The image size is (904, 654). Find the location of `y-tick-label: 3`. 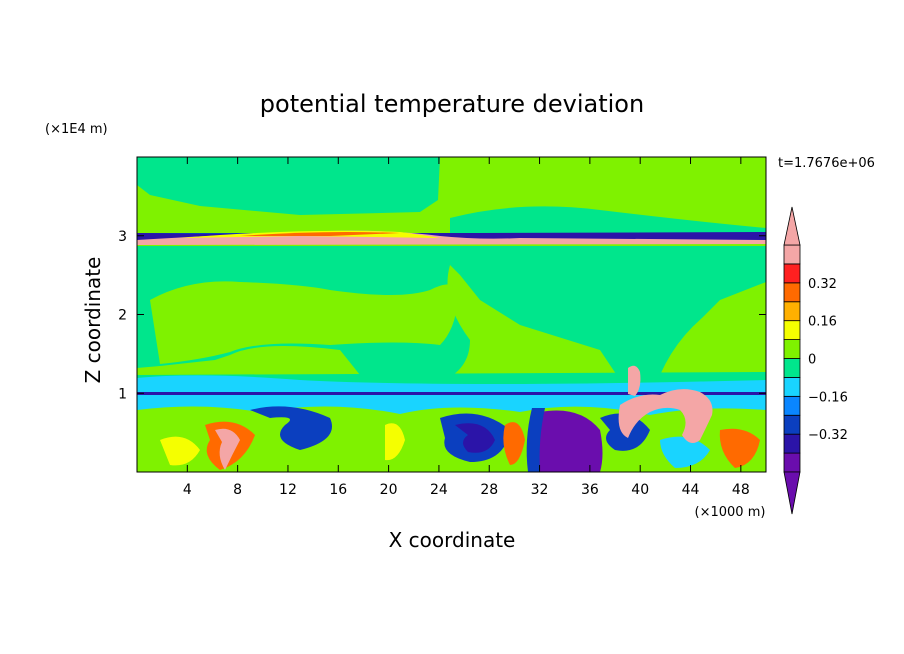

y-tick-label: 3 is located at coordinates (122, 237).